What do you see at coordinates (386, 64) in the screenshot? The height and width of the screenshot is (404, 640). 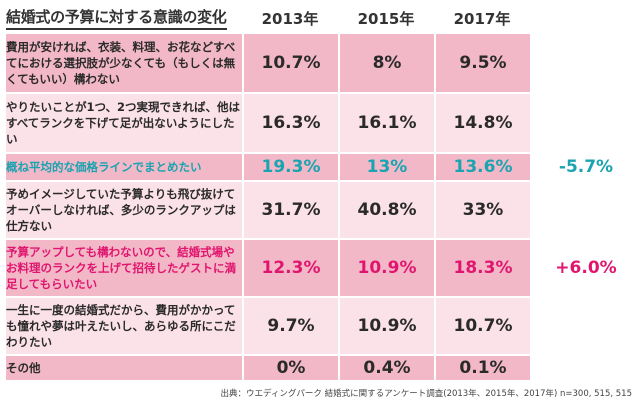 I see `value-2015: 8%` at bounding box center [386, 64].